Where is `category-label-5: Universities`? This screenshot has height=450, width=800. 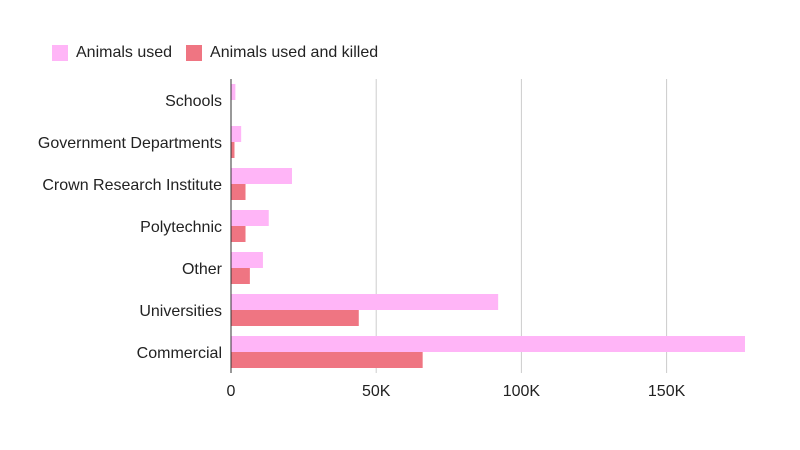 category-label-5: Universities is located at coordinates (180, 311).